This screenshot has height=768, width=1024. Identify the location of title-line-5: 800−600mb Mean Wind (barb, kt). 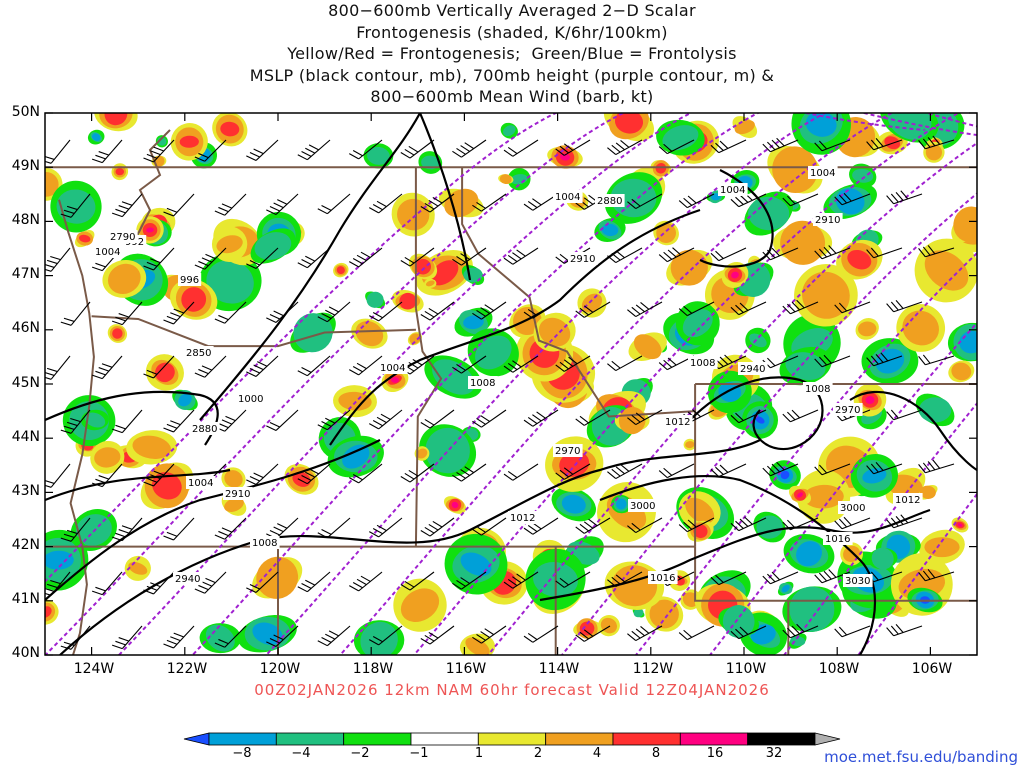
(512, 96).